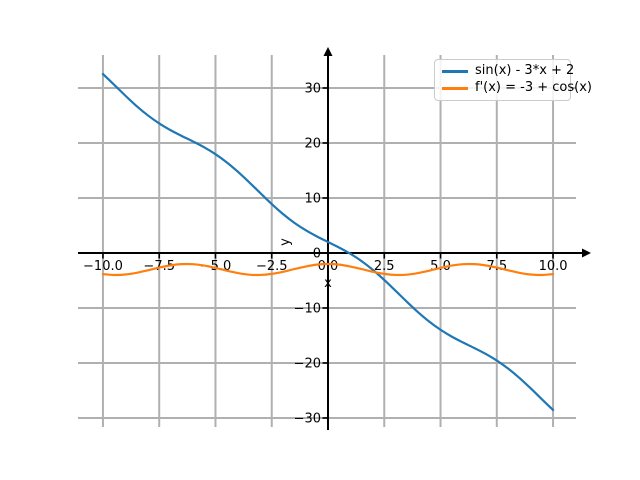 This screenshot has width=640, height=480. What do you see at coordinates (553, 266) in the screenshot?
I see `x-tick-label: 10.0` at bounding box center [553, 266].